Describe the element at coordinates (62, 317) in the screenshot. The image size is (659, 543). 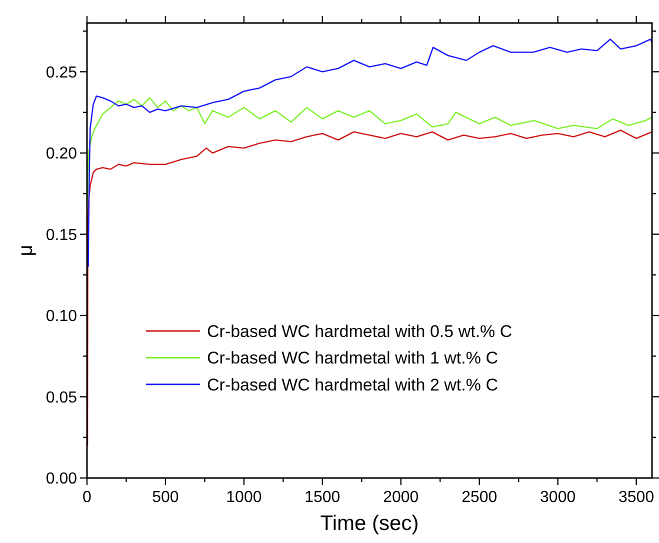
I see `y-tick-label: 0.10` at that location.